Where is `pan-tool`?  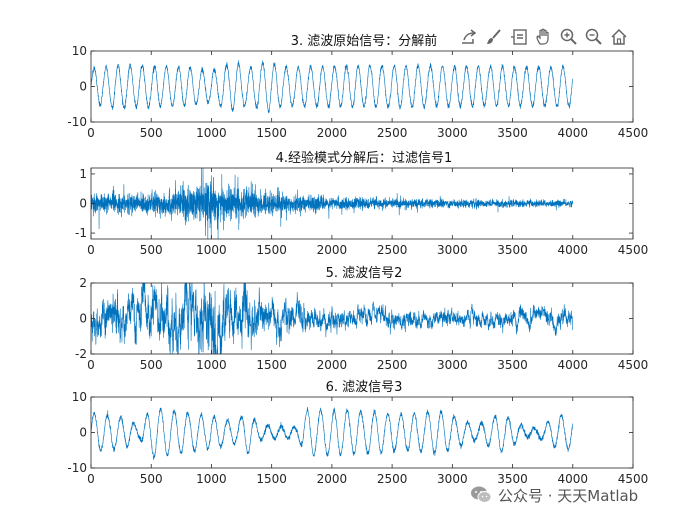 pan-tool is located at coordinates (544, 37).